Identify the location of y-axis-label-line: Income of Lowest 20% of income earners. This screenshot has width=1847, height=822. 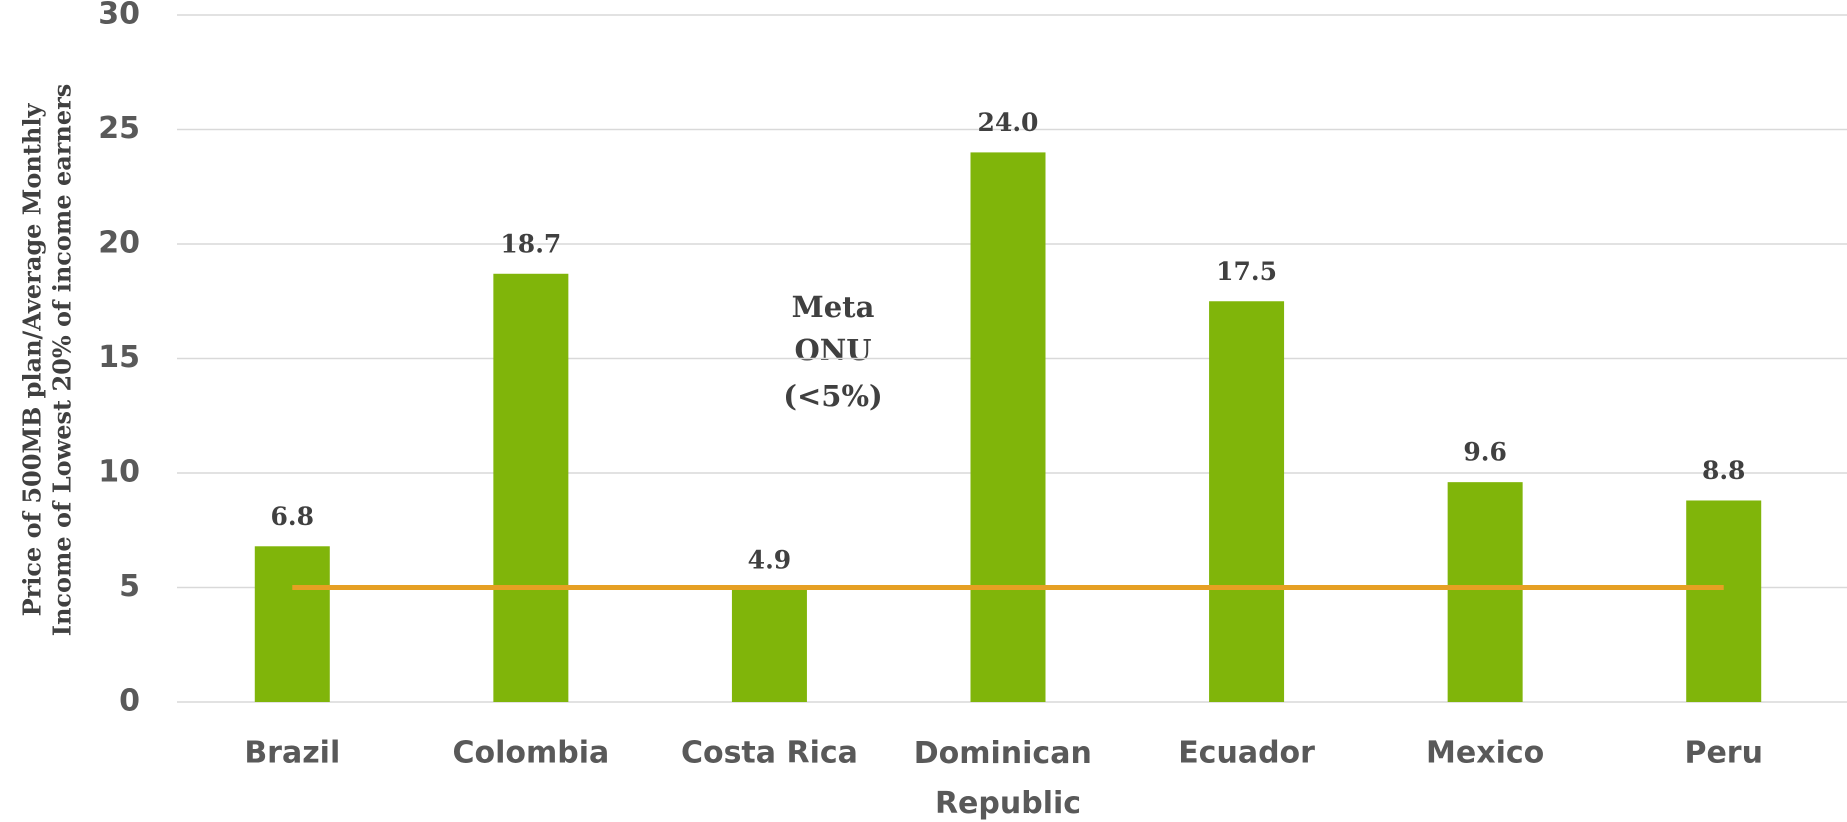
(62, 360).